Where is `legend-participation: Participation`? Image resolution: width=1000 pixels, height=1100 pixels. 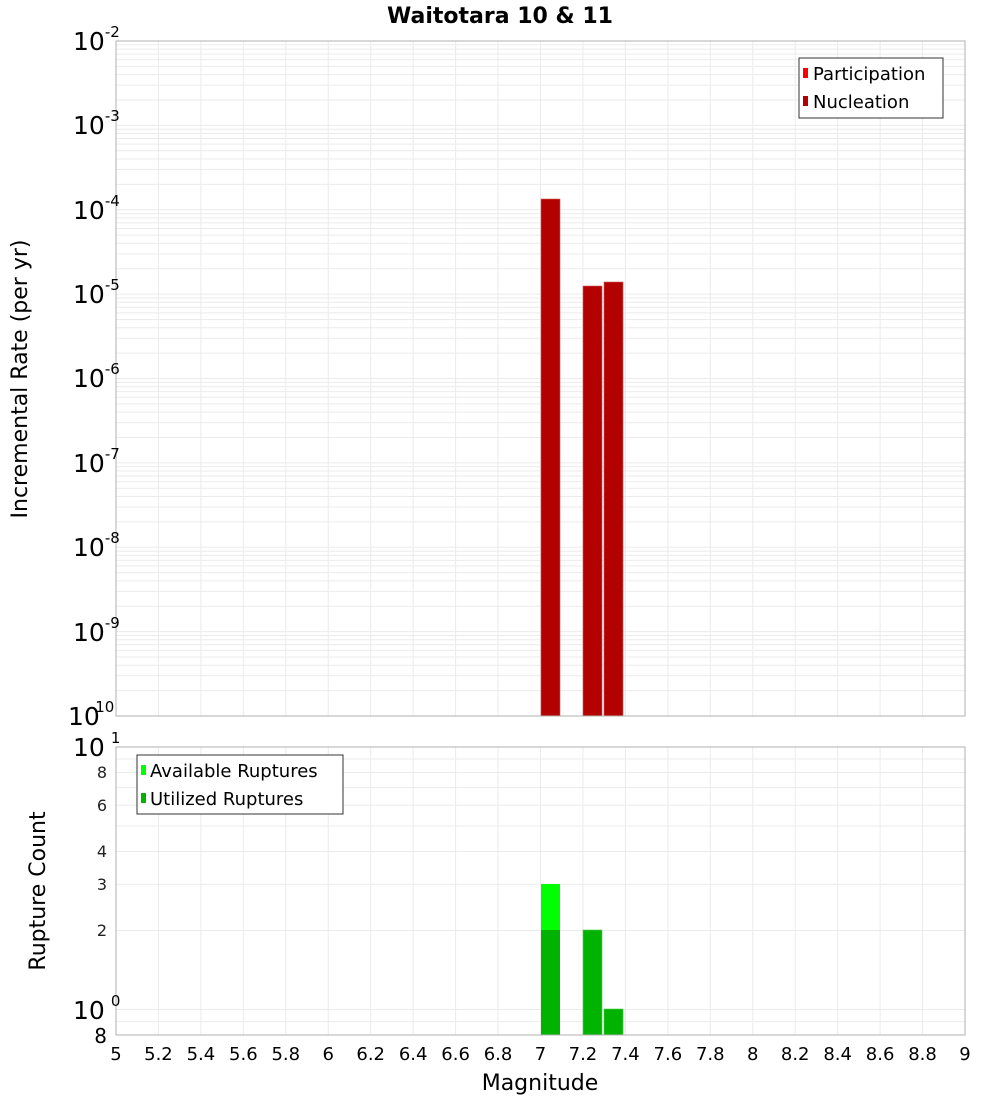 legend-participation: Participation is located at coordinates (869, 74).